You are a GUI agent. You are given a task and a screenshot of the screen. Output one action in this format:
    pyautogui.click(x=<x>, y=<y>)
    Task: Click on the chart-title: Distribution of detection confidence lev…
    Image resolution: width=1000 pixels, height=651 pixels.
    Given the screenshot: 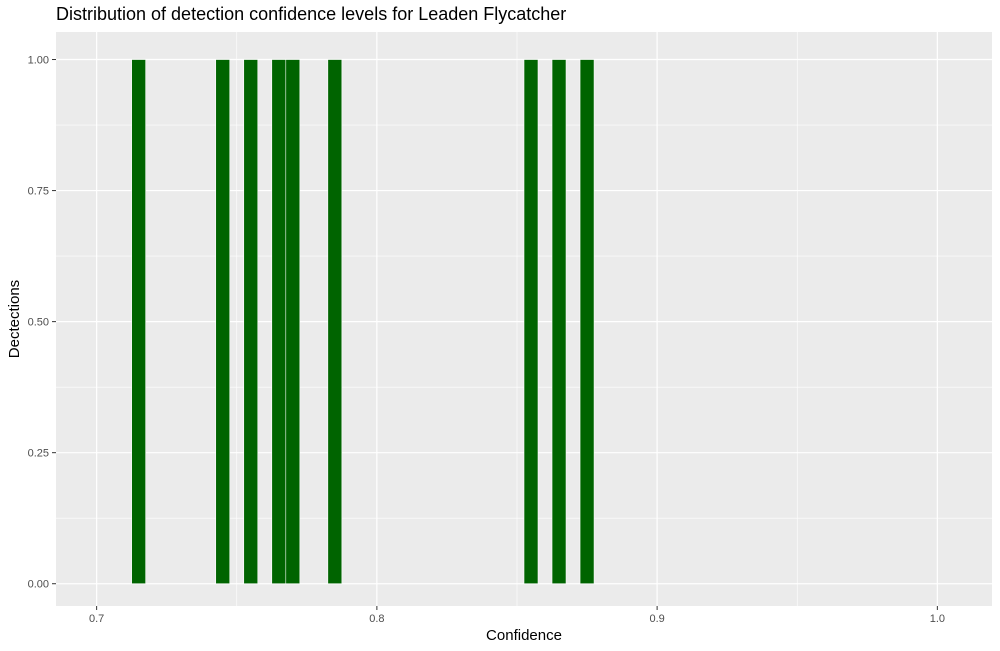 What is the action you would take?
    pyautogui.click(x=311, y=14)
    